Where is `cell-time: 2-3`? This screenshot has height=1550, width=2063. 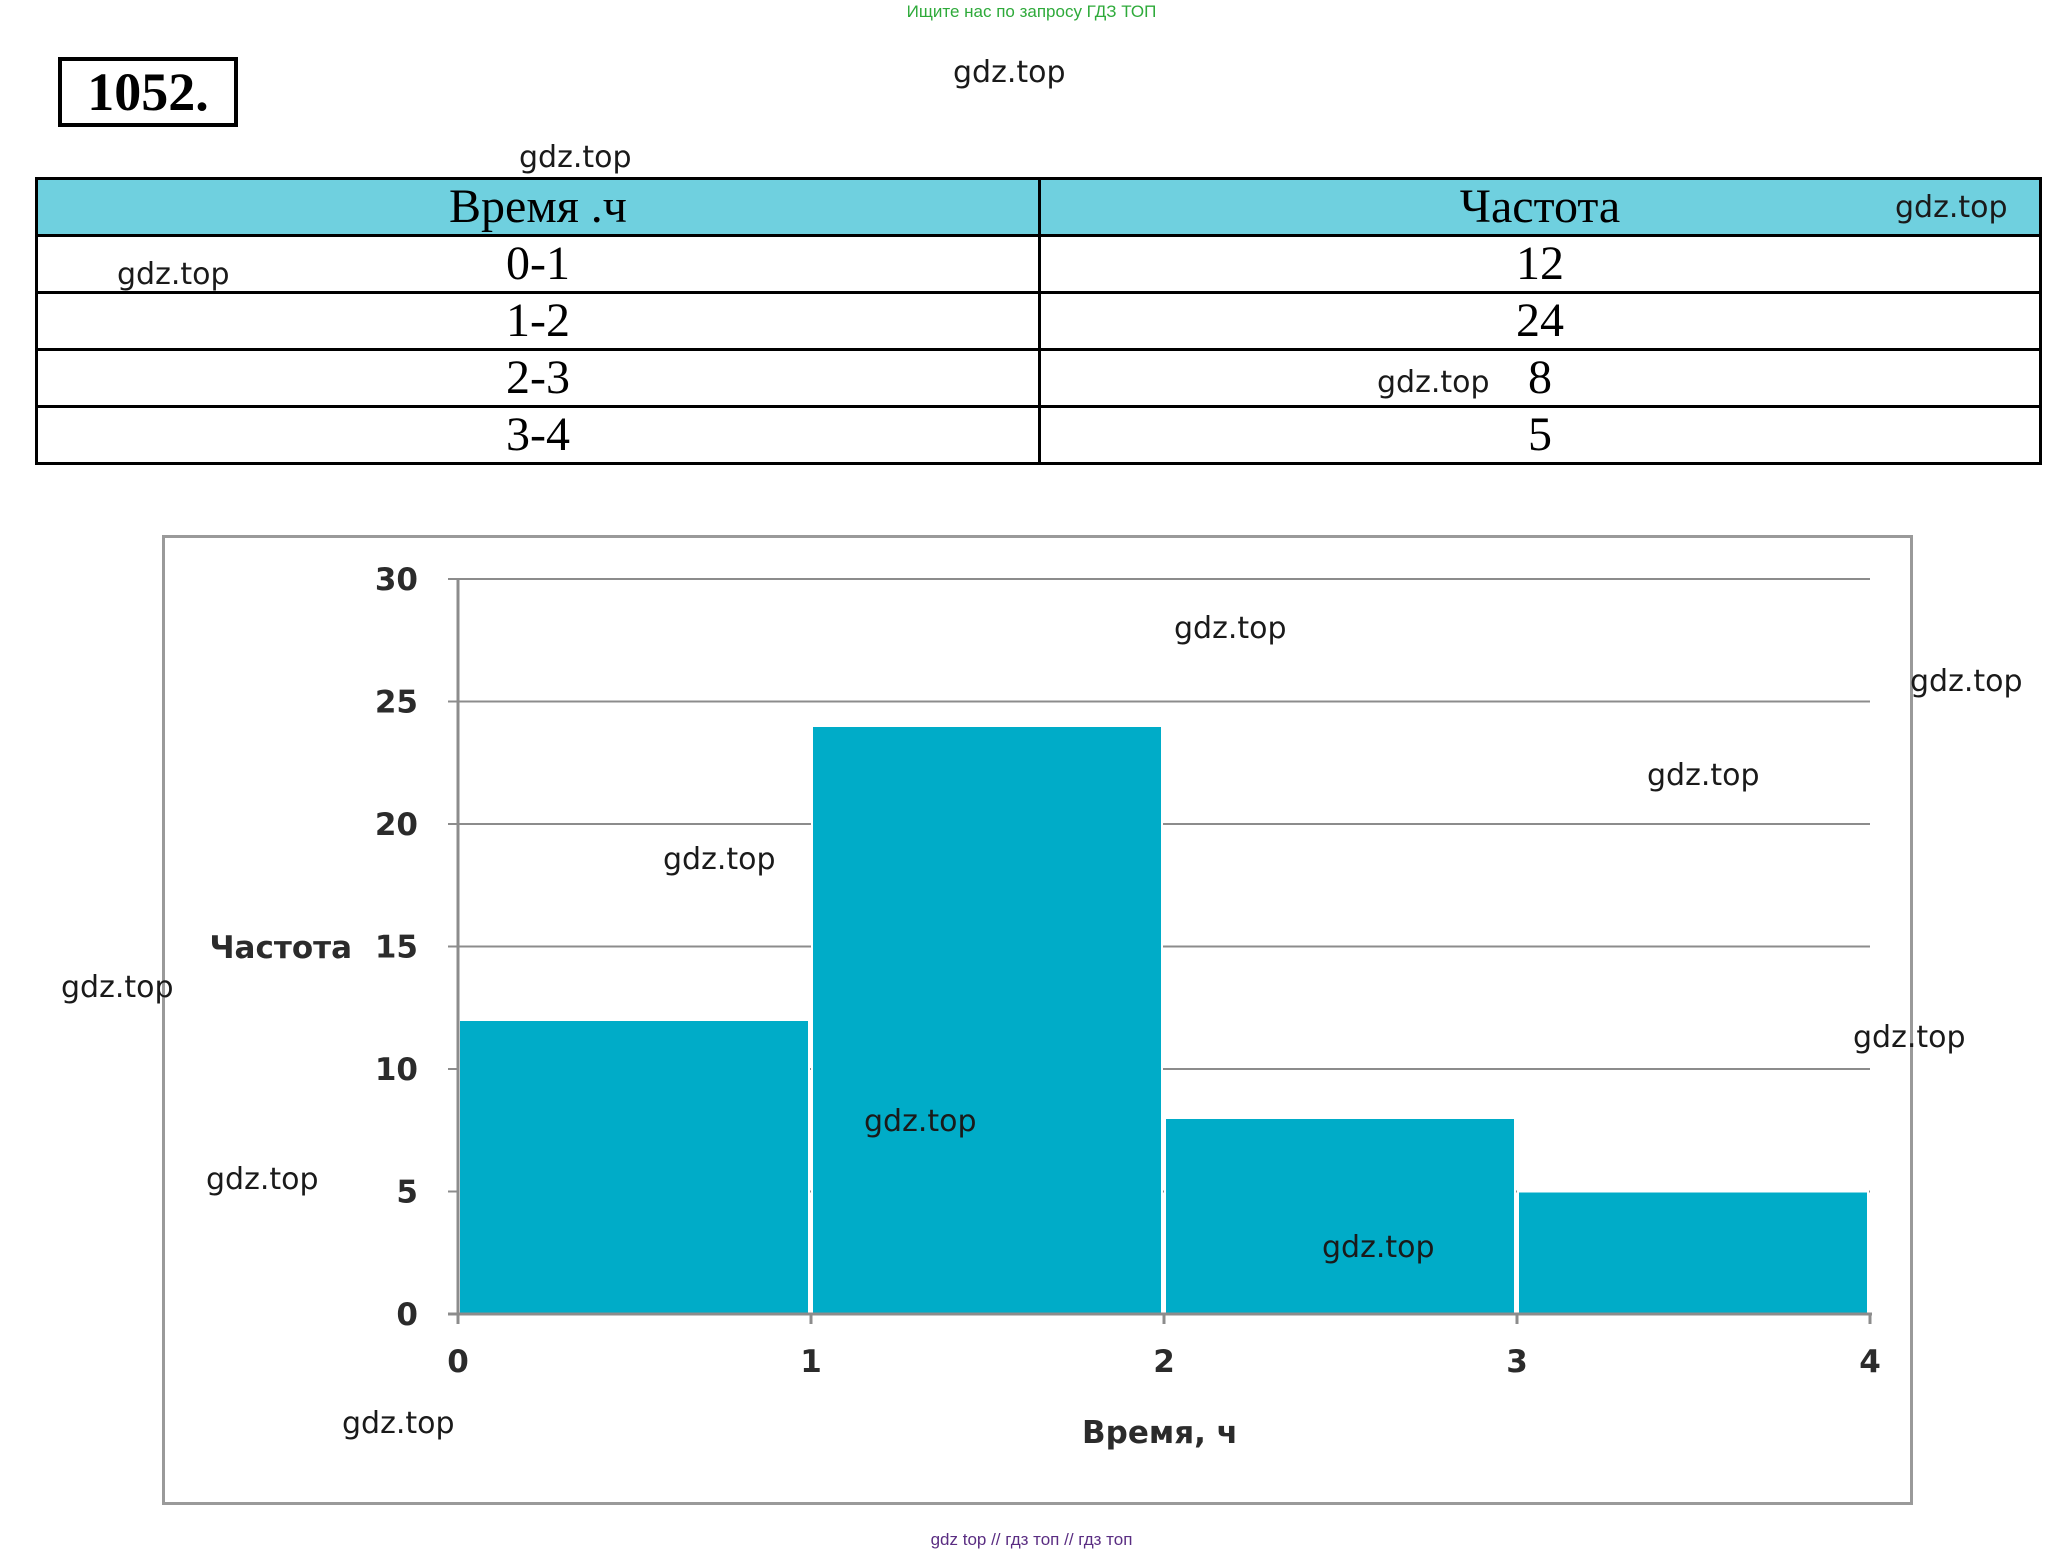
cell-time: 2-3 is located at coordinates (538, 378).